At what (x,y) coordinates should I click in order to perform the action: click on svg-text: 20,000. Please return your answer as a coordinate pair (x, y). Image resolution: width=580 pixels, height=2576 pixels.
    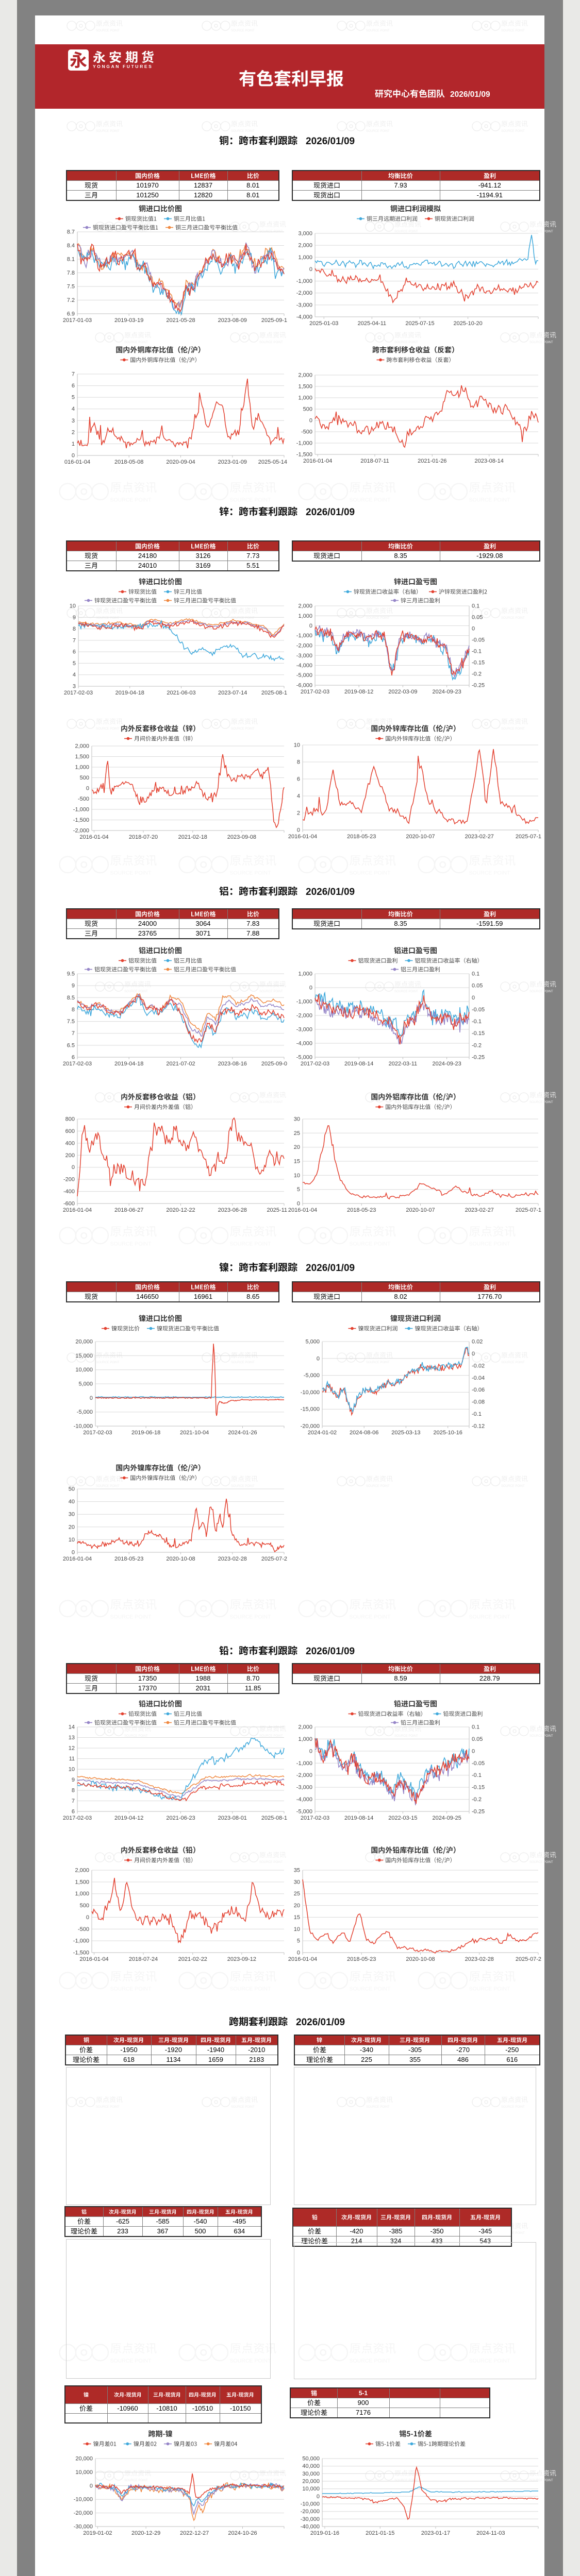
    Looking at the image, I should click on (84, 2459).